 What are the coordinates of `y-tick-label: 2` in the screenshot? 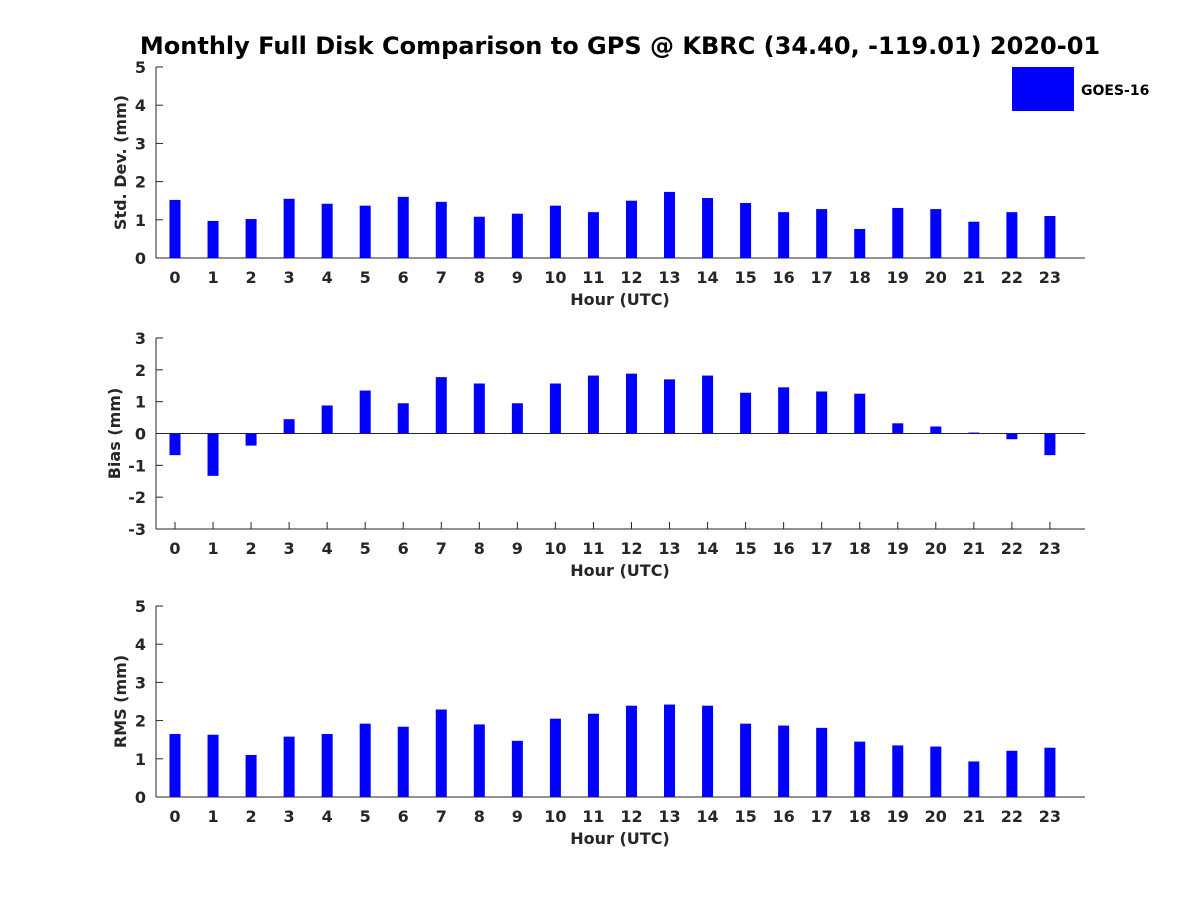 It's located at (140, 182).